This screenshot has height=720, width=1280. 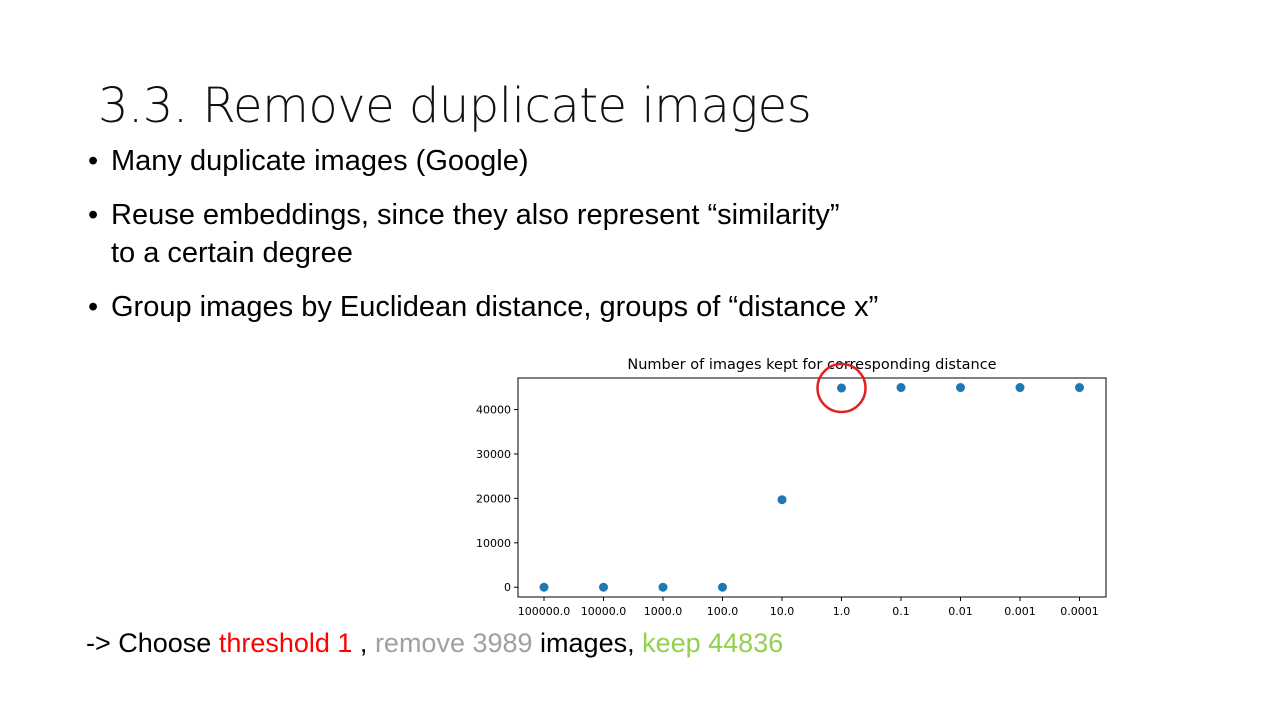 What do you see at coordinates (453, 643) in the screenshot?
I see `remove-count-text: remove 3989` at bounding box center [453, 643].